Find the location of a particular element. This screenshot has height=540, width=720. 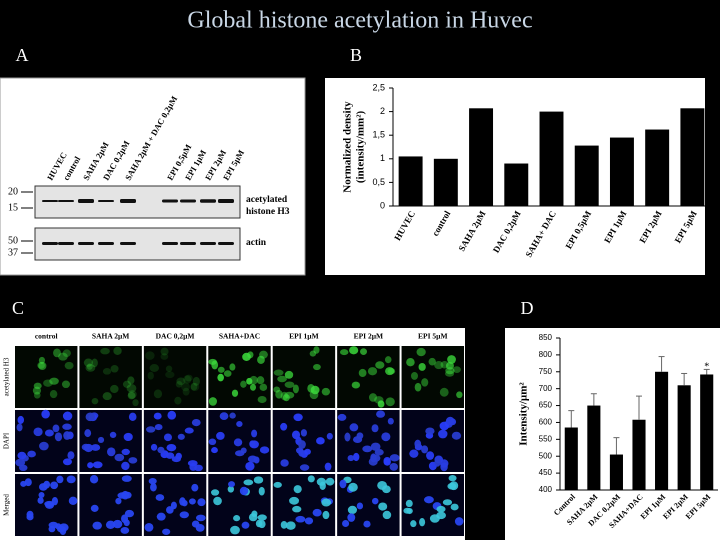

y-tick-label: 850 is located at coordinates (546, 337).